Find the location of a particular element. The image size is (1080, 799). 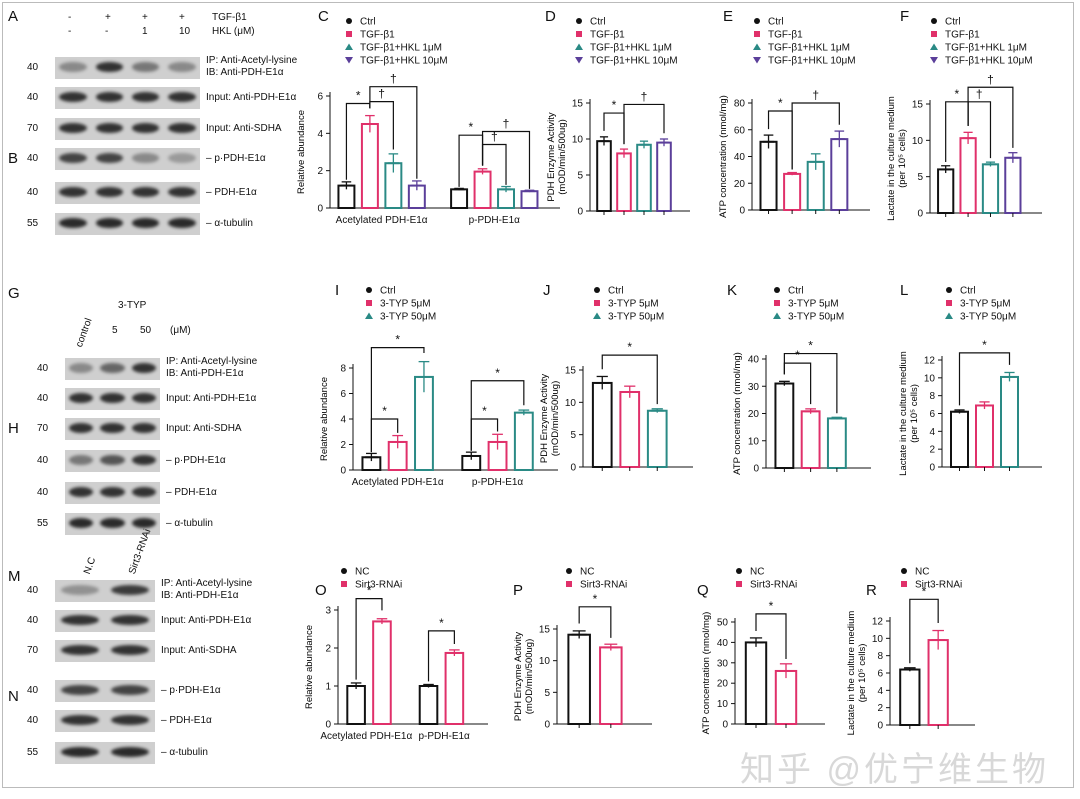

lane-hkl-value: 10 is located at coordinates (185, 31).